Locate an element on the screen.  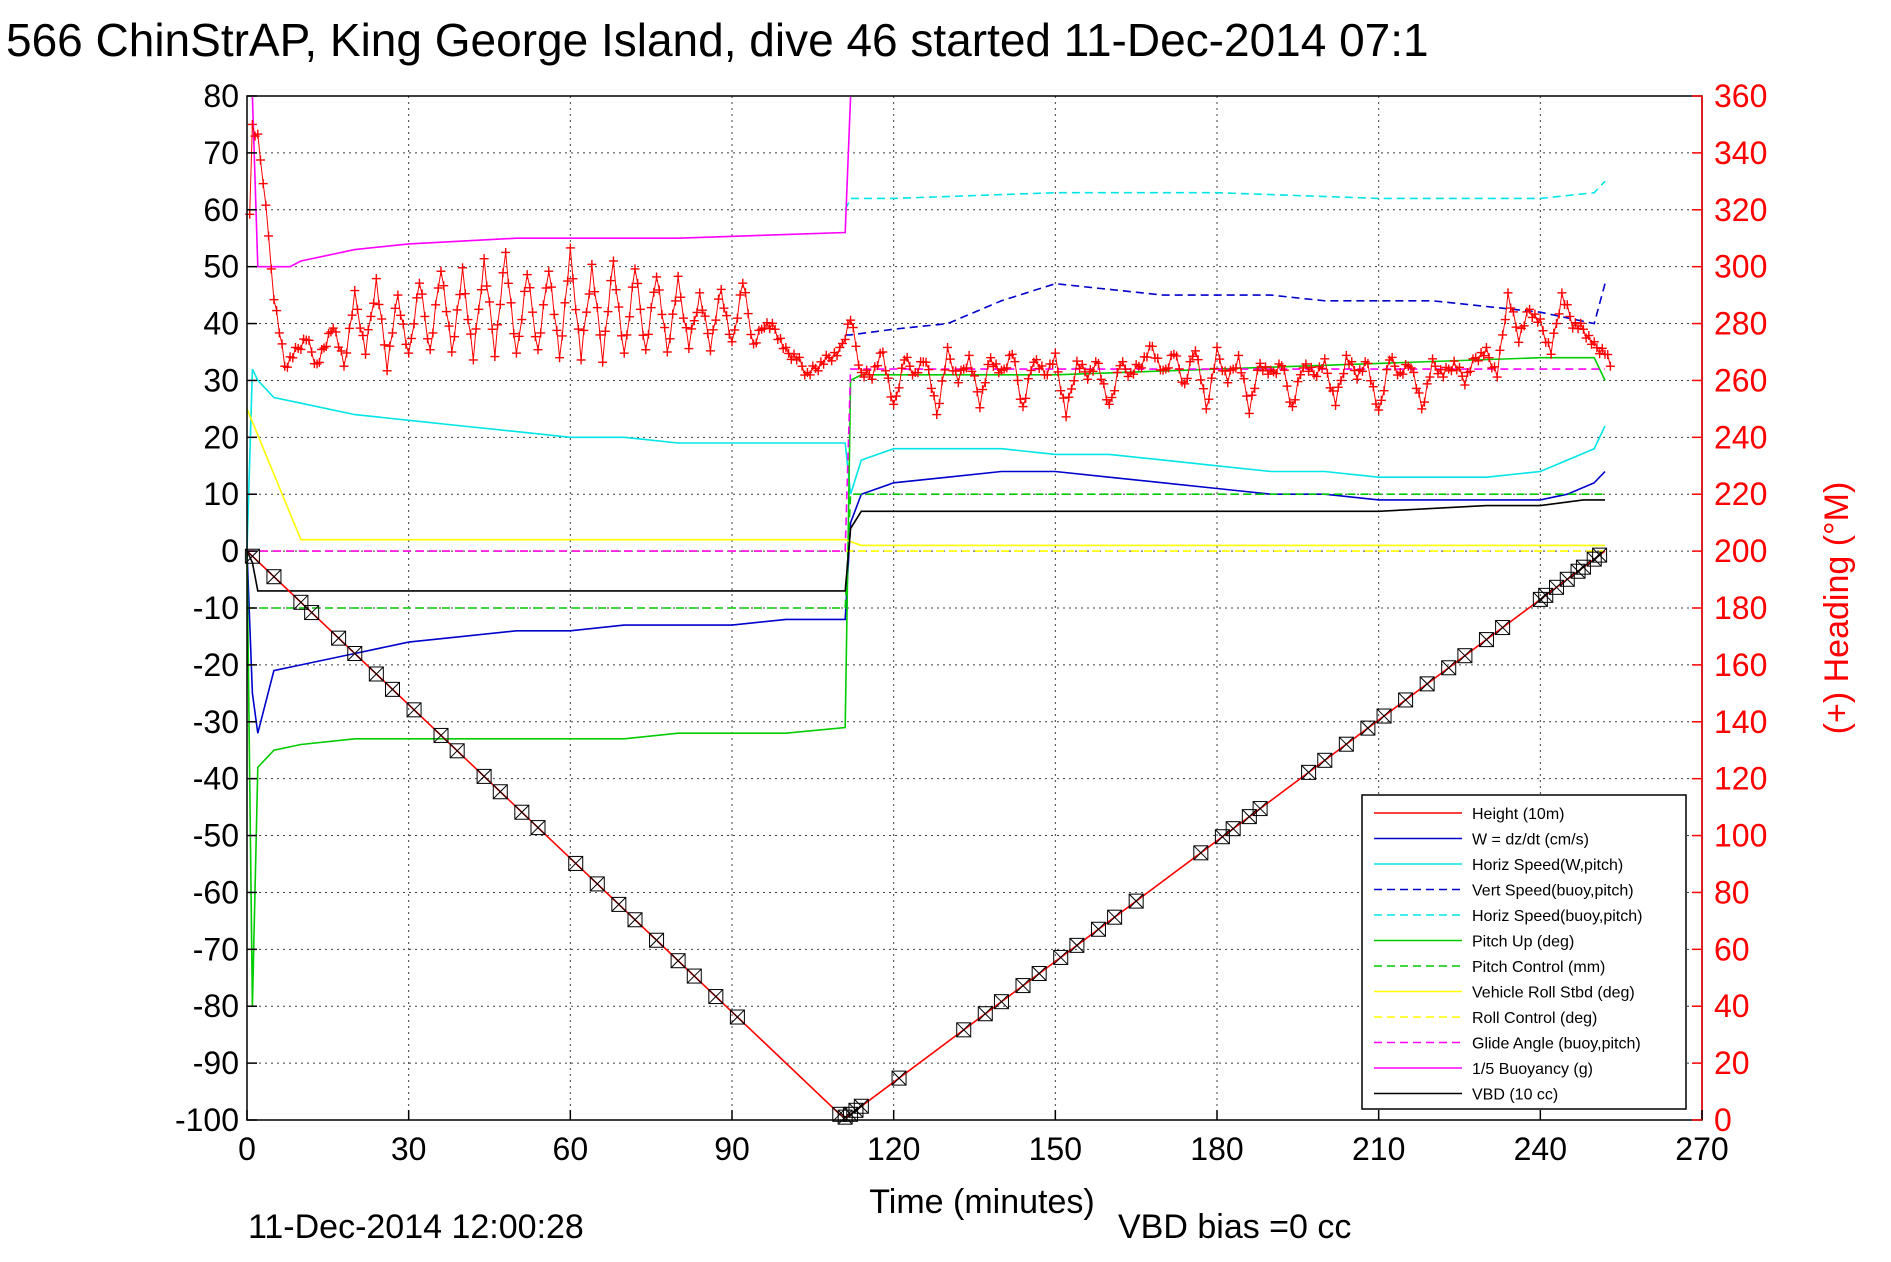
legend-label: Vert Speed(buoy,pitch) is located at coordinates (1553, 891).